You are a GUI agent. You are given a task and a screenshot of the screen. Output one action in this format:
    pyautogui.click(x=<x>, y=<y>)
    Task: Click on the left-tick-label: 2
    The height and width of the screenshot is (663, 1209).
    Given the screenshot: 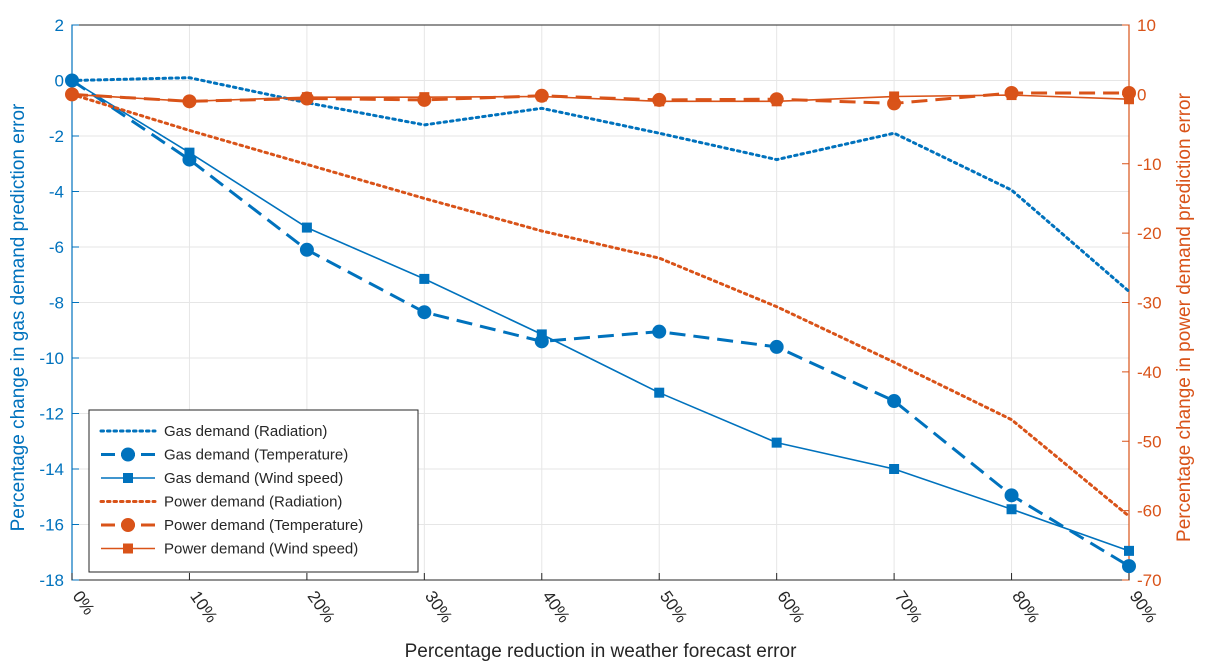 What is the action you would take?
    pyautogui.click(x=59, y=25)
    